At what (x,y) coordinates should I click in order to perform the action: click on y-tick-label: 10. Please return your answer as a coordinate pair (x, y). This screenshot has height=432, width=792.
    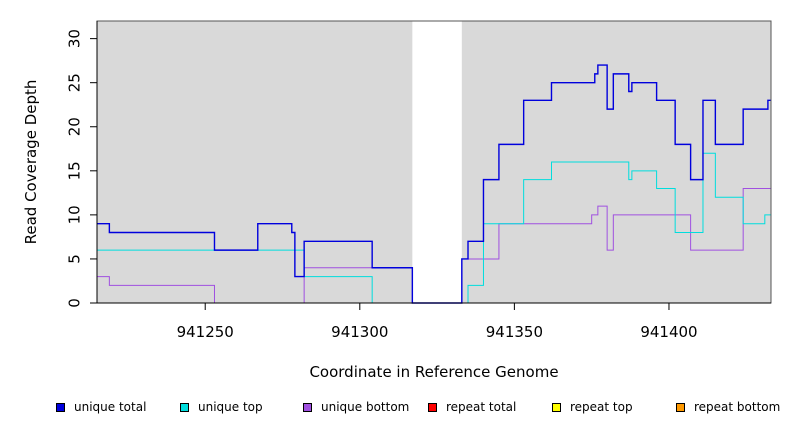
    Looking at the image, I should click on (75, 214).